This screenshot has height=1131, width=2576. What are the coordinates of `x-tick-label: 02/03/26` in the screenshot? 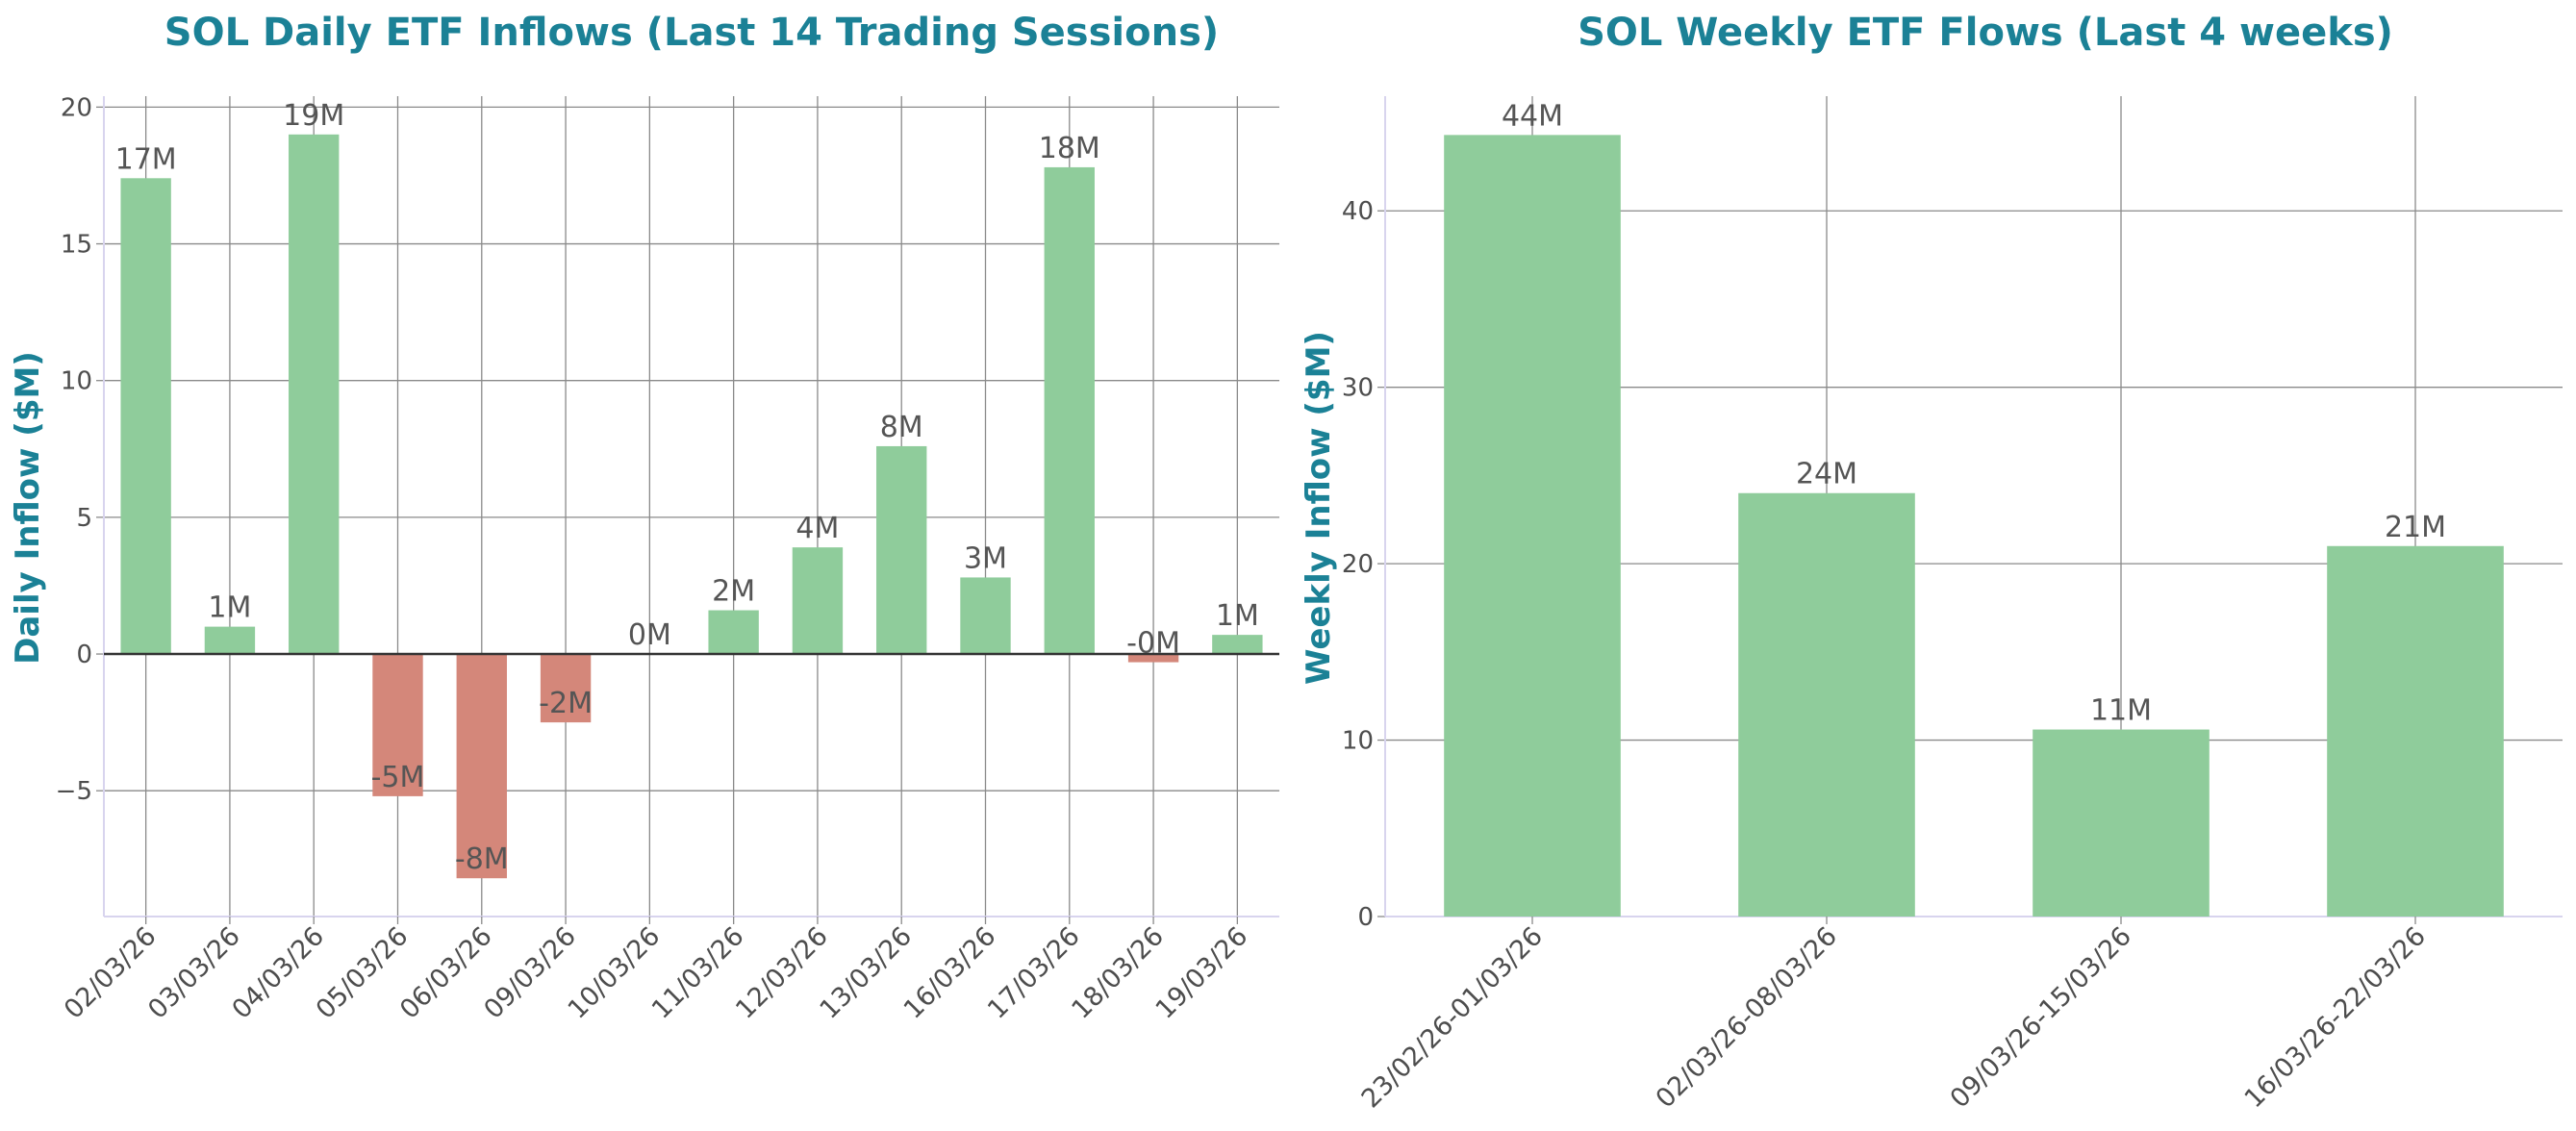 It's located at (111, 973).